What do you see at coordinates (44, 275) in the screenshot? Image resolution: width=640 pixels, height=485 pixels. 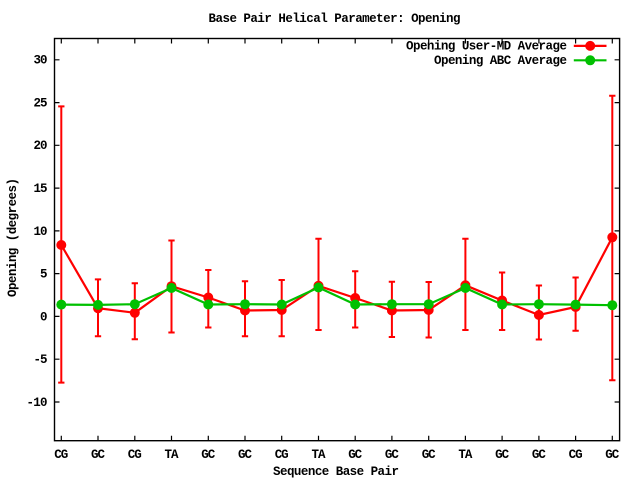 I see `svg-text: 5` at bounding box center [44, 275].